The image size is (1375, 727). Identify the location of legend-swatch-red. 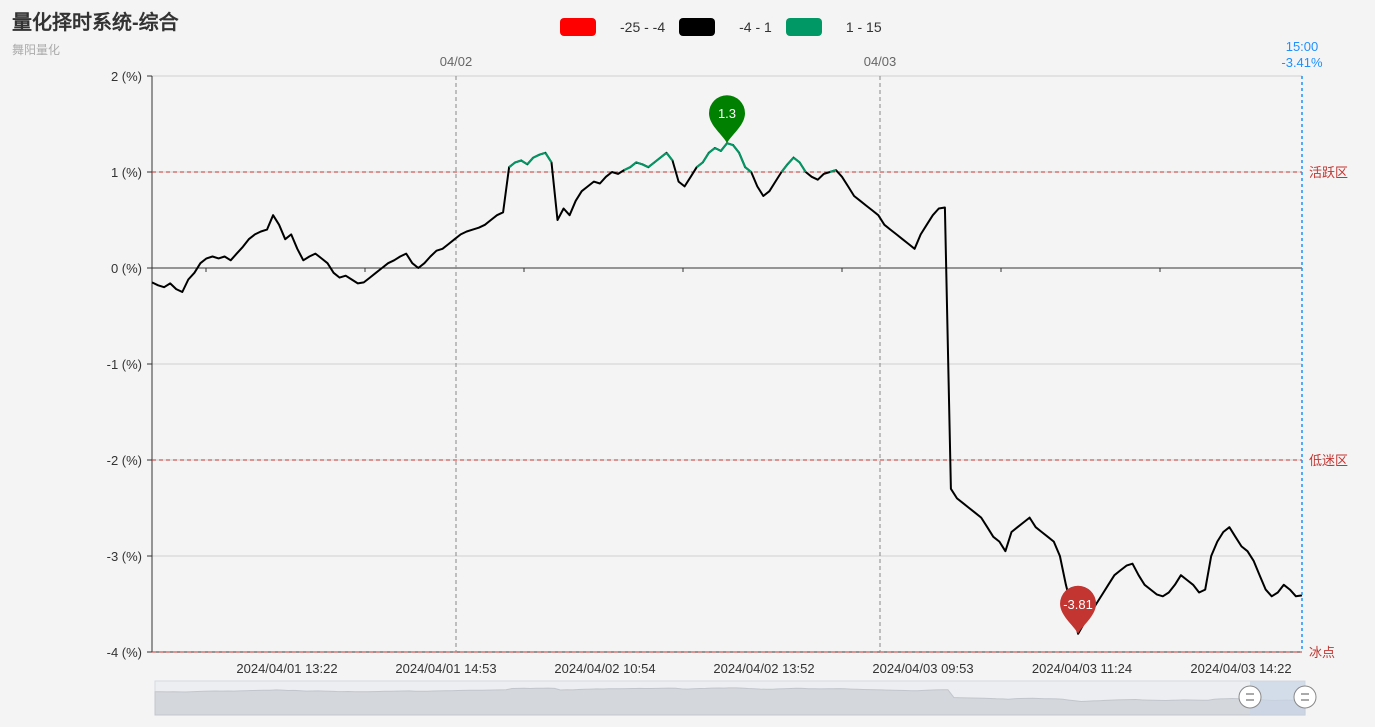
(578, 27).